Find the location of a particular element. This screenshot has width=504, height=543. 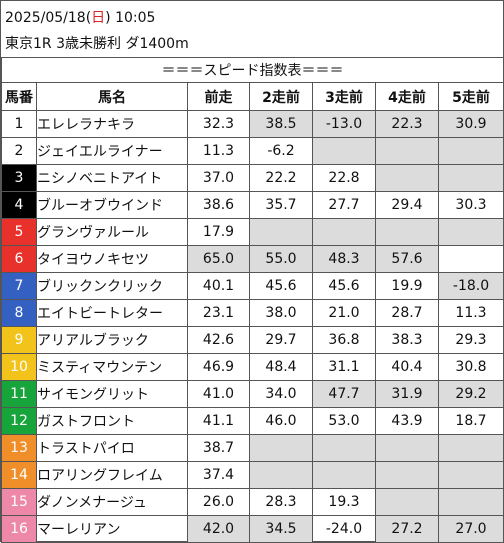

horse-name: タイヨウノキセツ is located at coordinates (112, 259).